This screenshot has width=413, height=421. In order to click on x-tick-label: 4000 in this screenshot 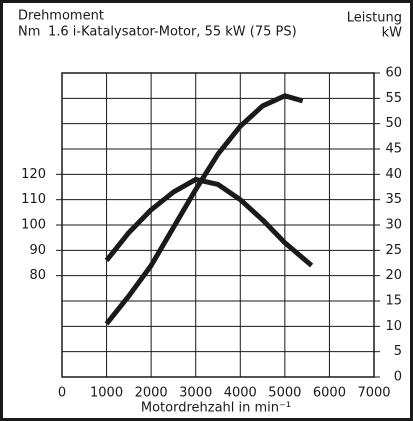, I will do `click(240, 393)`.